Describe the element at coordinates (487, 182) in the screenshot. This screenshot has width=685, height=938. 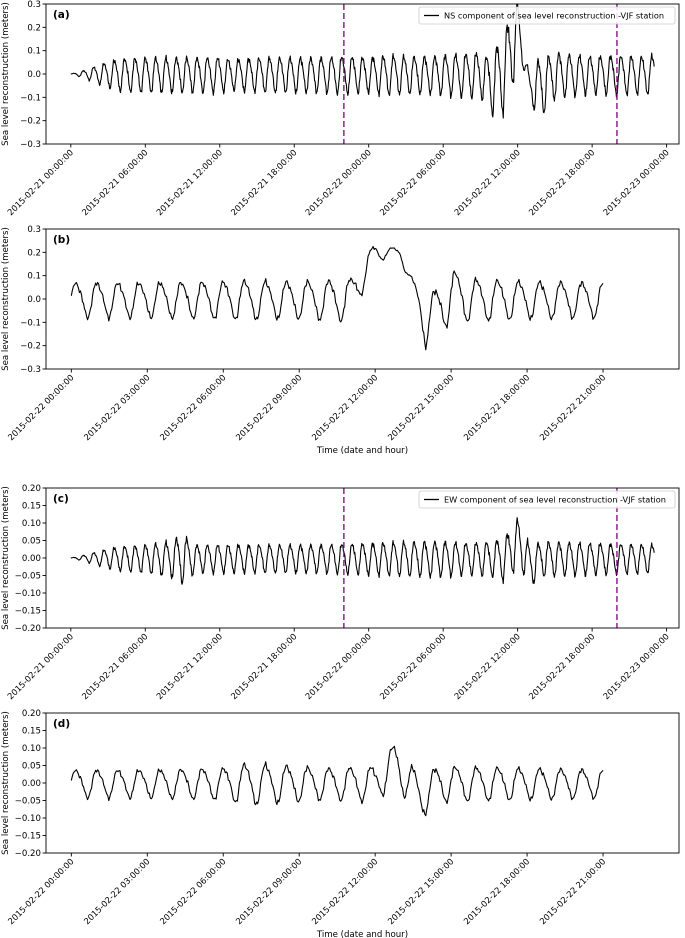
I see `panel-a-x-tick-label: 2015-02-22 12:00:00` at that location.